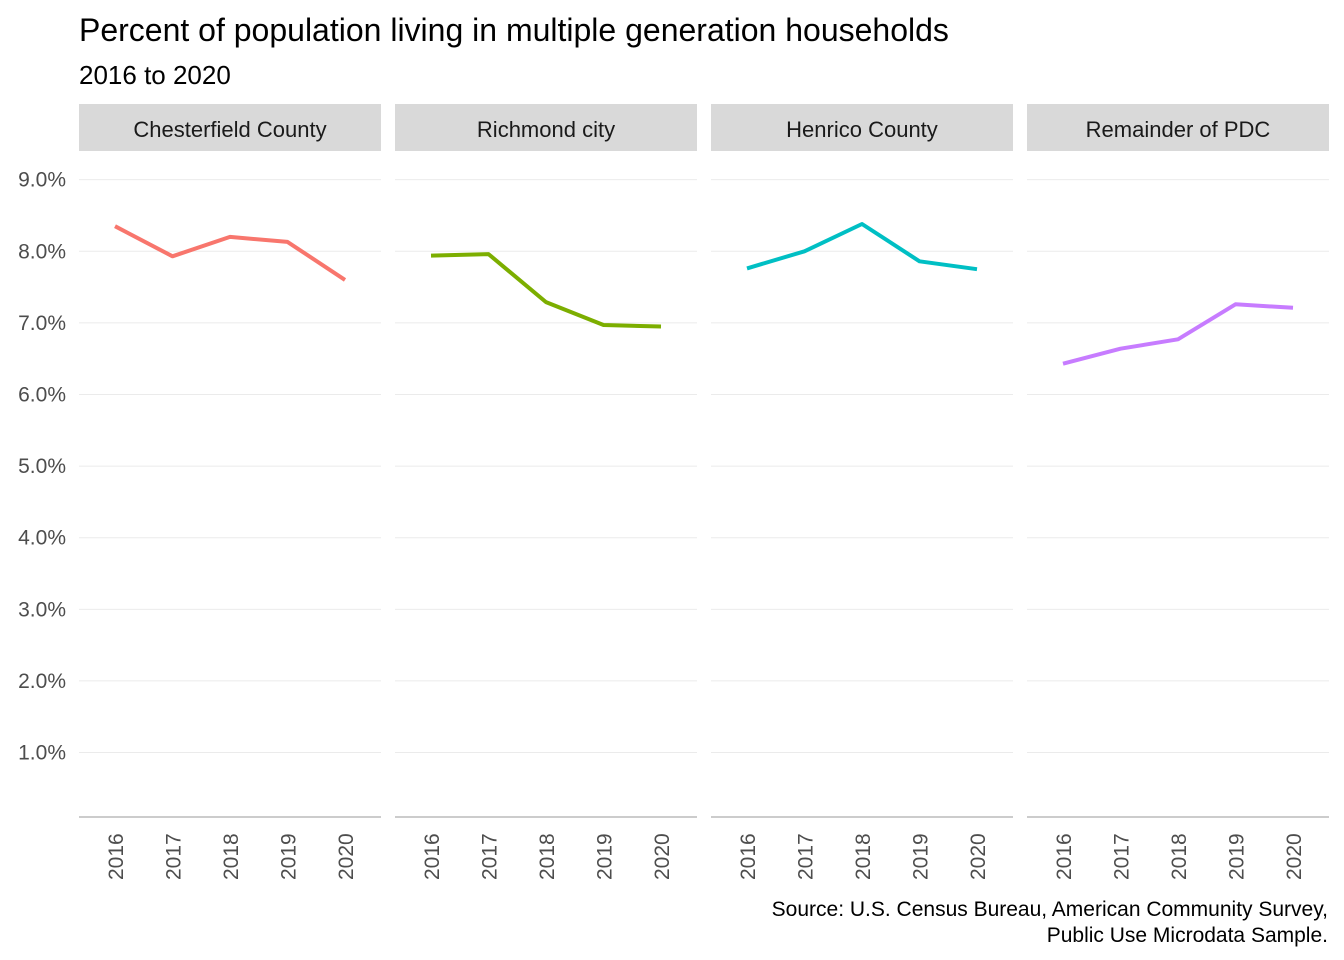 This screenshot has width=1344, height=960. Describe the element at coordinates (42, 323) in the screenshot. I see `y-tick-label: 7.0%` at that location.